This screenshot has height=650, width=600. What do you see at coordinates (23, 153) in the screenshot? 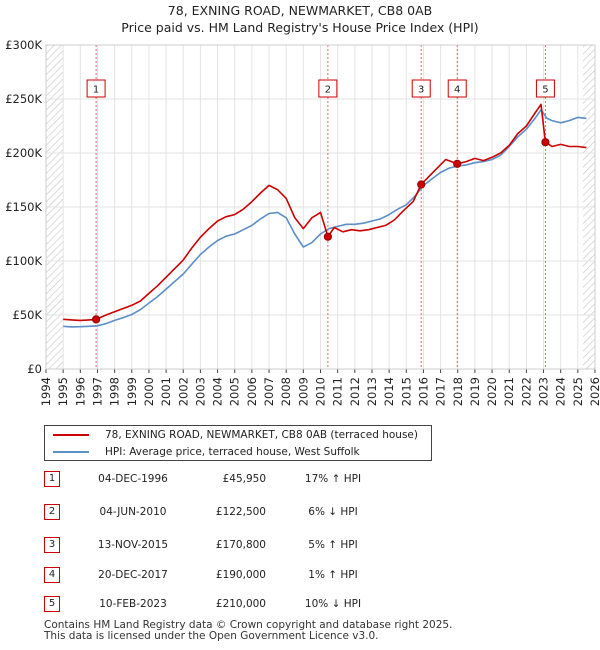
I see `y-tick-label: £200K` at bounding box center [23, 153].